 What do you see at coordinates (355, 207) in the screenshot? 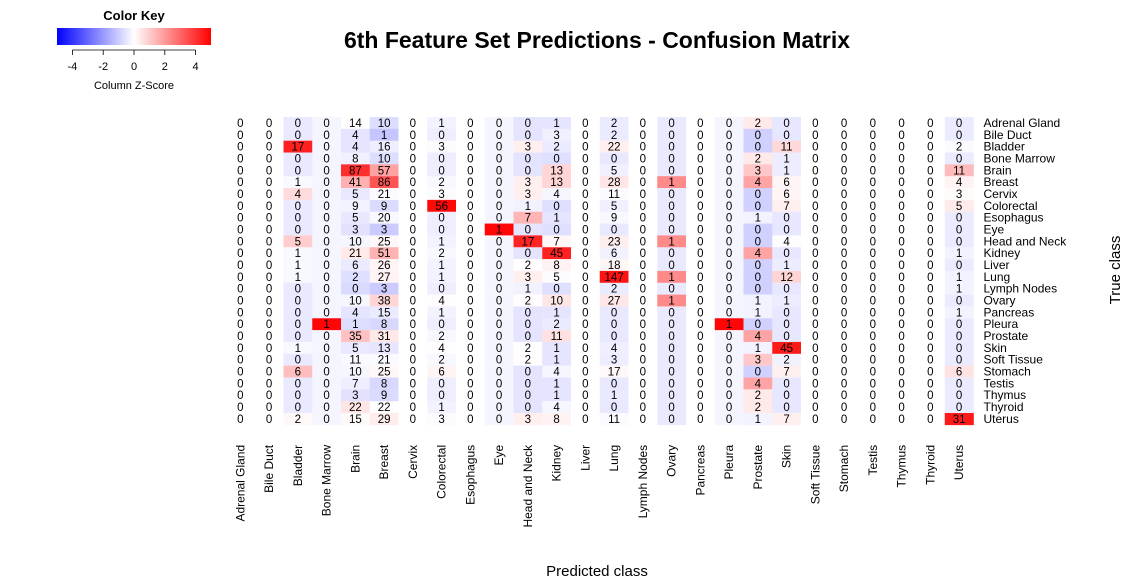
I see `cell-value-label: 9` at bounding box center [355, 207].